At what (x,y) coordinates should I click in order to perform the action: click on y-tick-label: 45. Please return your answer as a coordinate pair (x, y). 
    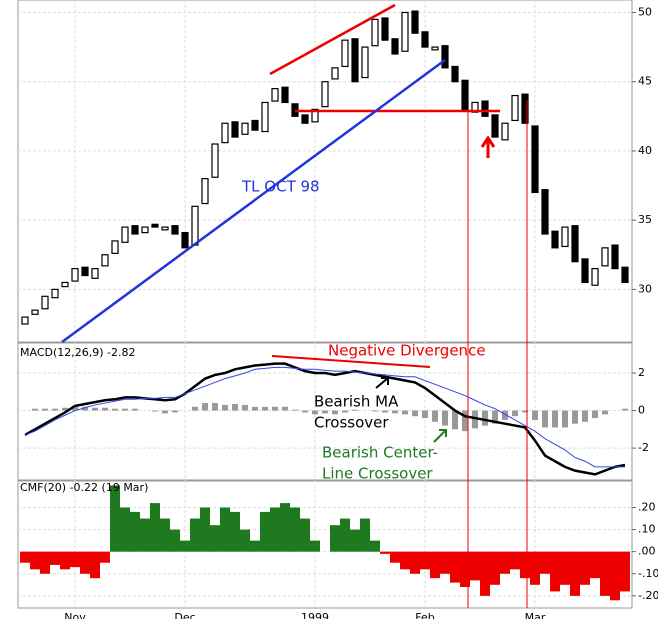
    Looking at the image, I should click on (645, 81).